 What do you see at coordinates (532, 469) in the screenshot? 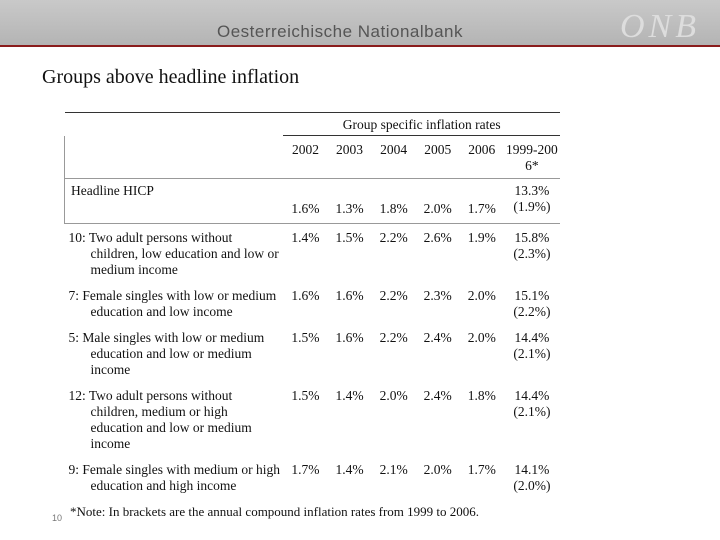
I see `total: 14.1%` at bounding box center [532, 469].